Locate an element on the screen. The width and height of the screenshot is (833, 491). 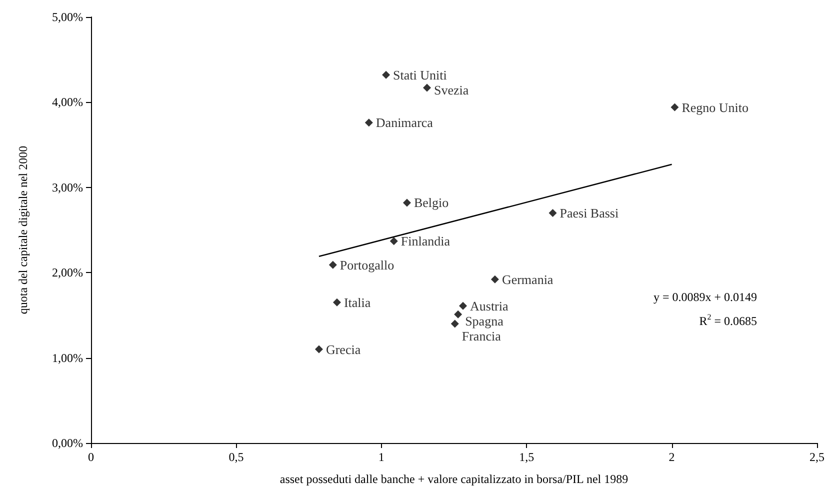
y-tick-label: 1,00% is located at coordinates (67, 357).